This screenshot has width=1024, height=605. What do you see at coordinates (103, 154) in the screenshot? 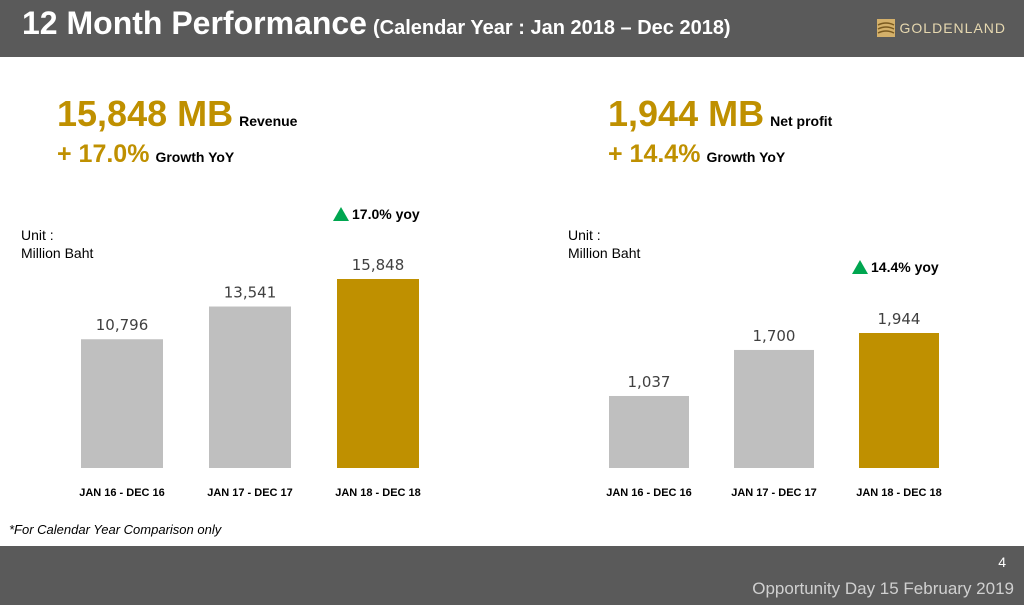
I see `revenue-growth-value: + 17.0%` at bounding box center [103, 154].